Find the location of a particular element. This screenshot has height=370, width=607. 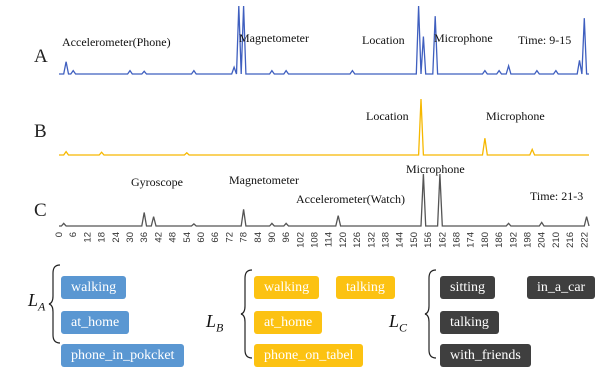

x-tick-label: 84 is located at coordinates (258, 237).